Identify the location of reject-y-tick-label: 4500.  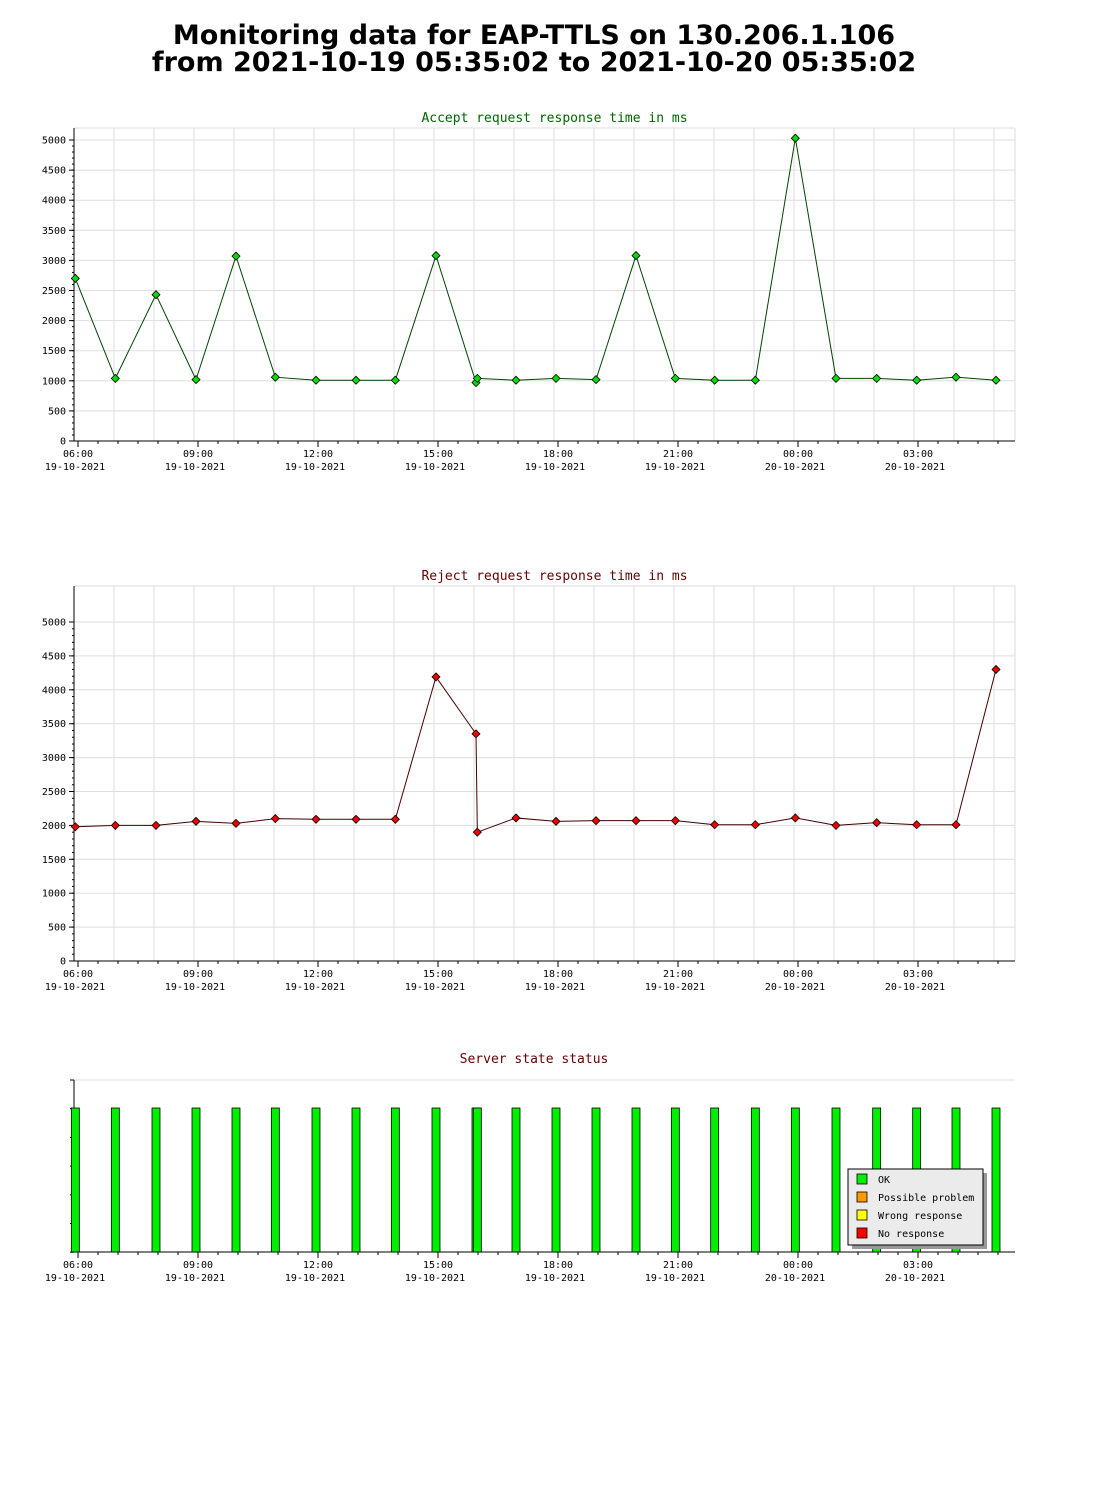
(54, 656).